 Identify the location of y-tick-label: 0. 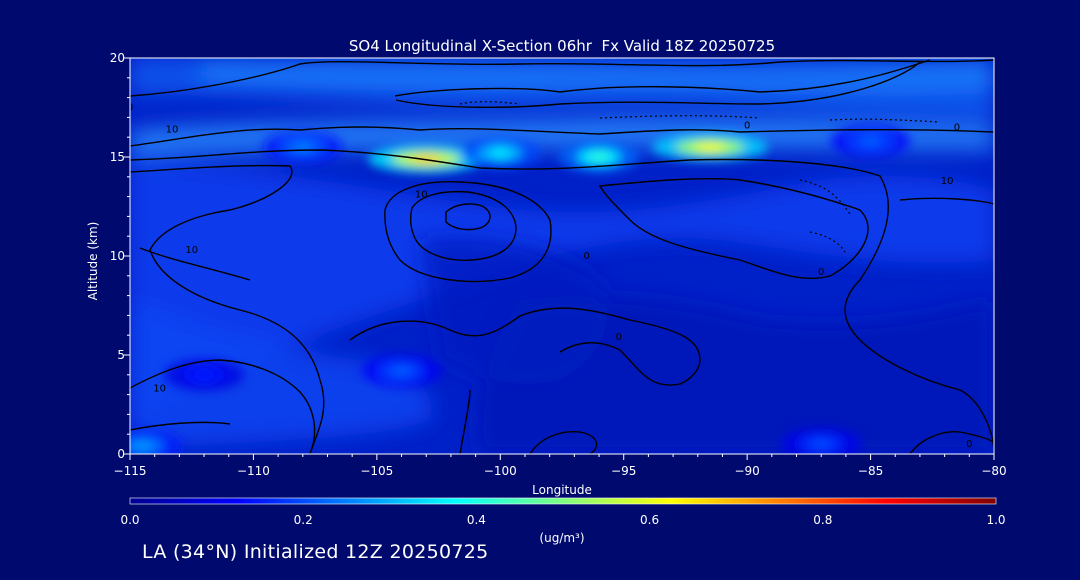
(121, 454).